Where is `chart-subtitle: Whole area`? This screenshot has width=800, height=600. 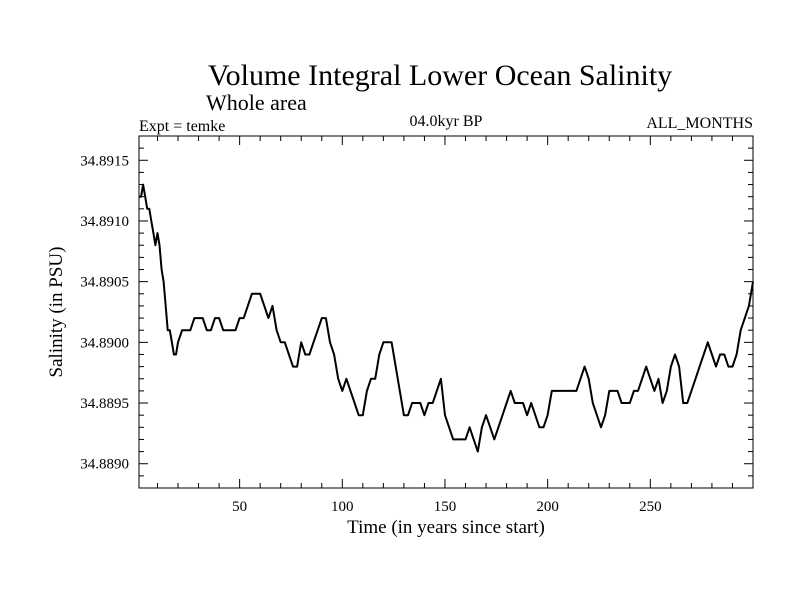 chart-subtitle: Whole area is located at coordinates (256, 102).